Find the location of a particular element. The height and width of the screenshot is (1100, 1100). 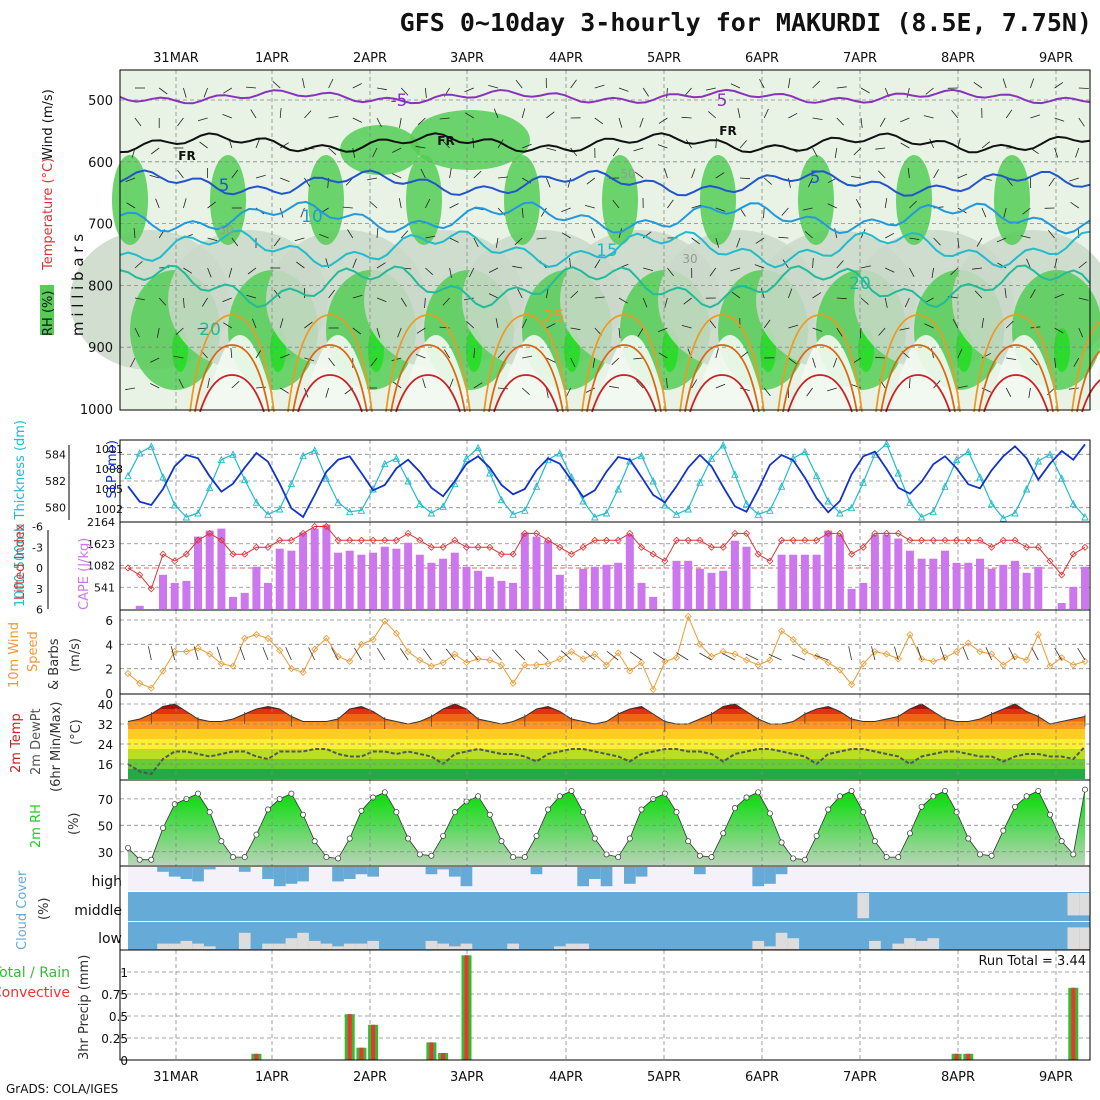

x-tick-label-top: 7APR is located at coordinates (860, 58).